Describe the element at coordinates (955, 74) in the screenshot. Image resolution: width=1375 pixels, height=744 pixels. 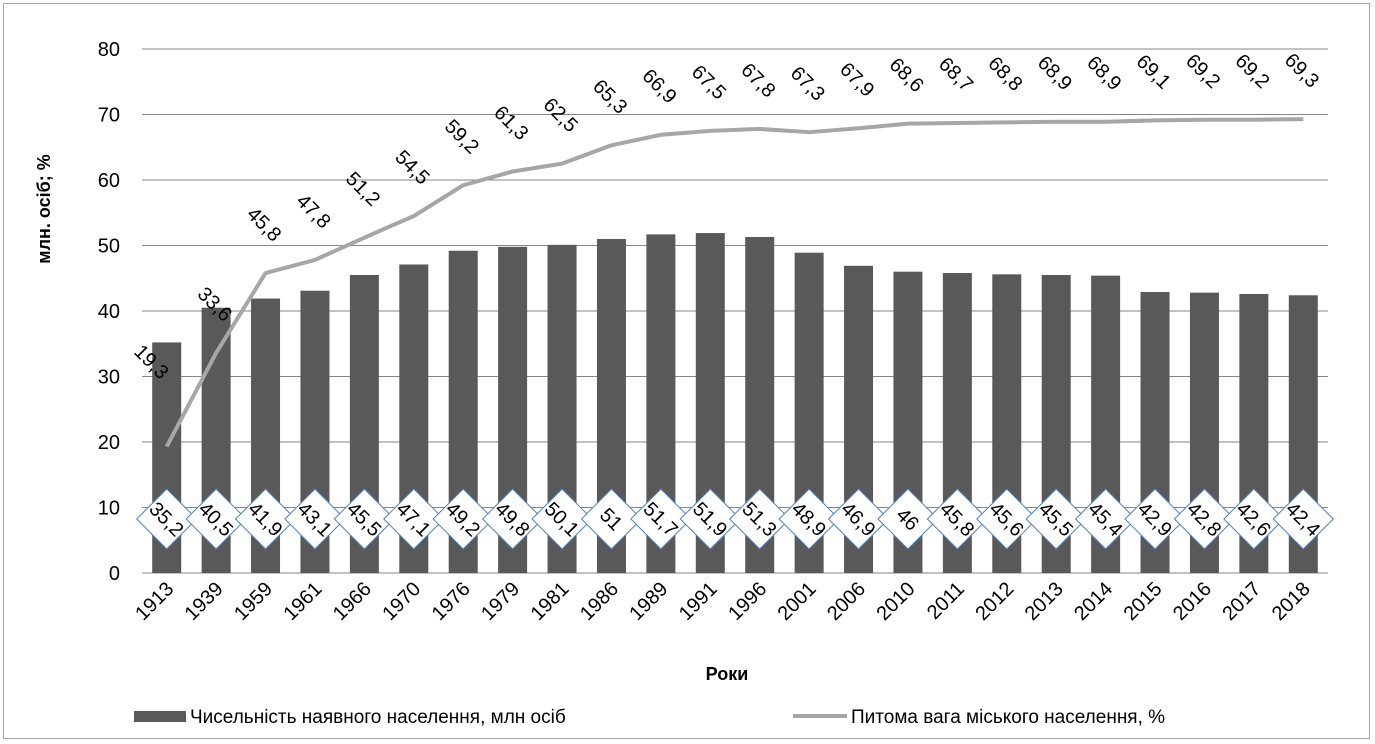
I see `line-data-label: 68,7` at that location.